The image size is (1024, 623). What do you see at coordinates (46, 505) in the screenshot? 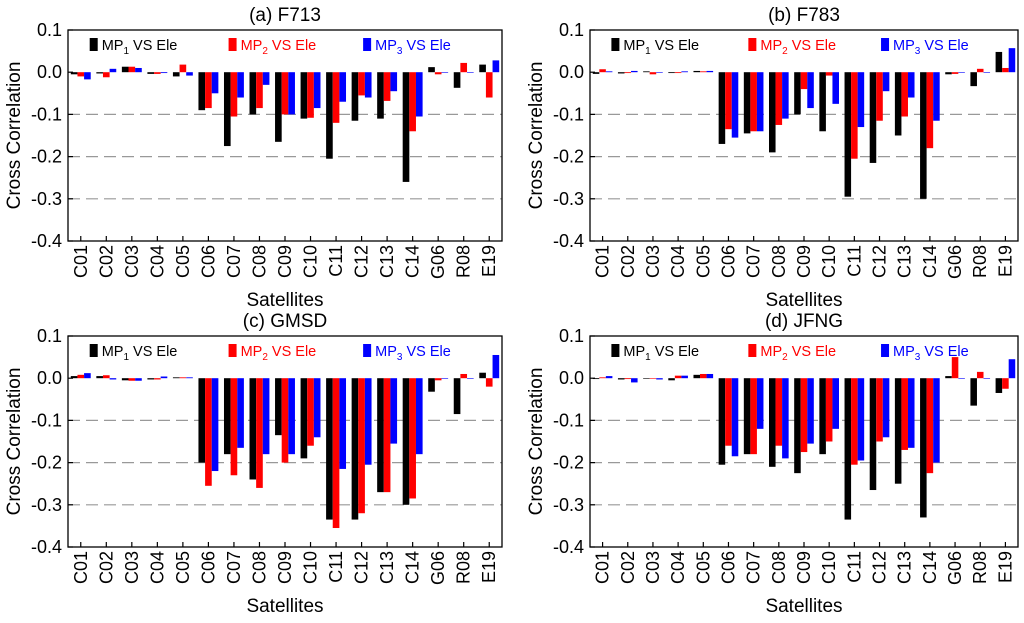
I see `y-tick-label: -0.3` at bounding box center [46, 505].